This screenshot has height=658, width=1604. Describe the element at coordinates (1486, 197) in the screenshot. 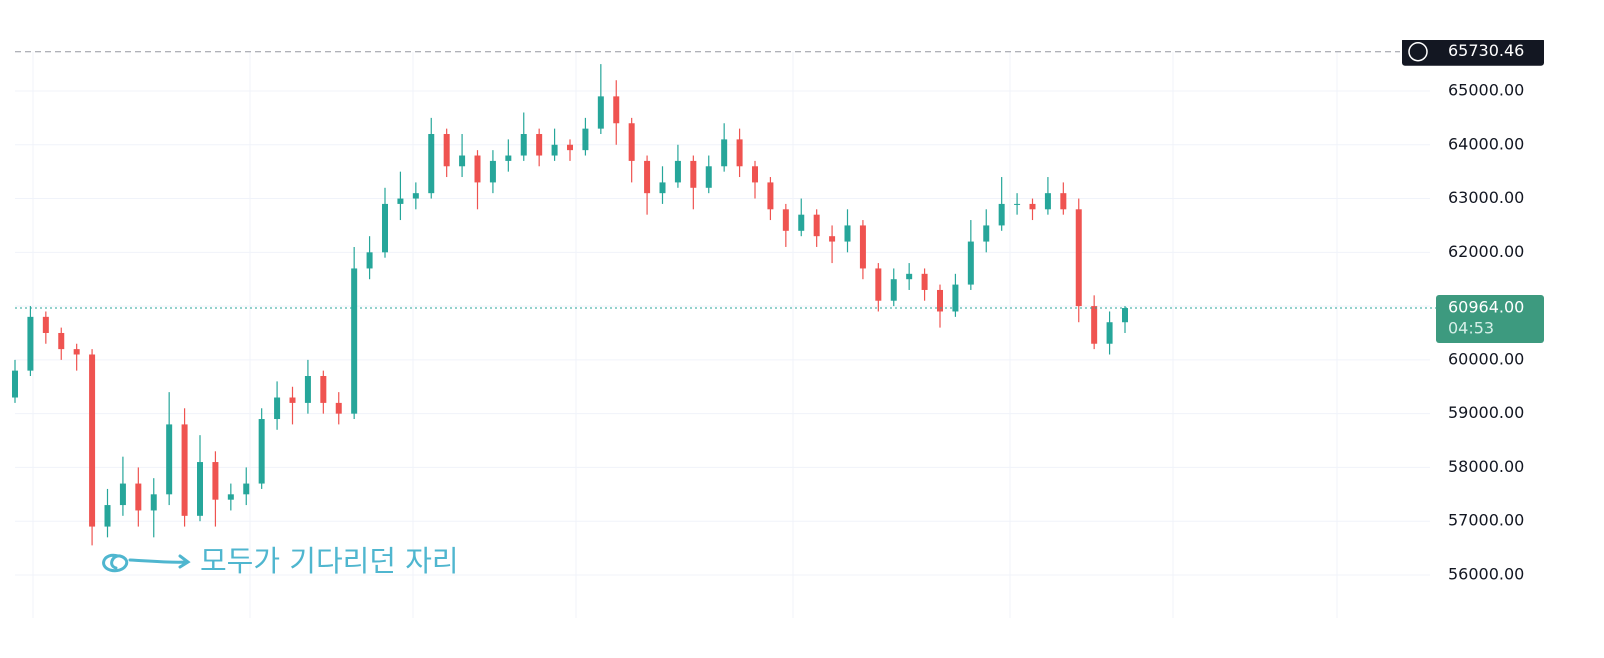

I see `y-tick-label: 63000.00` at that location.